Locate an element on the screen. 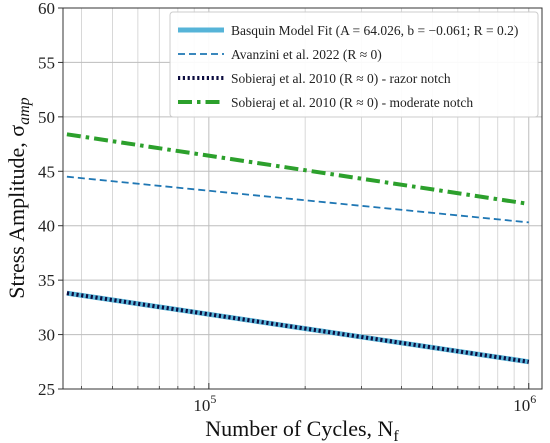 The height and width of the screenshot is (443, 550). y-tick-label: 30 is located at coordinates (46, 335).